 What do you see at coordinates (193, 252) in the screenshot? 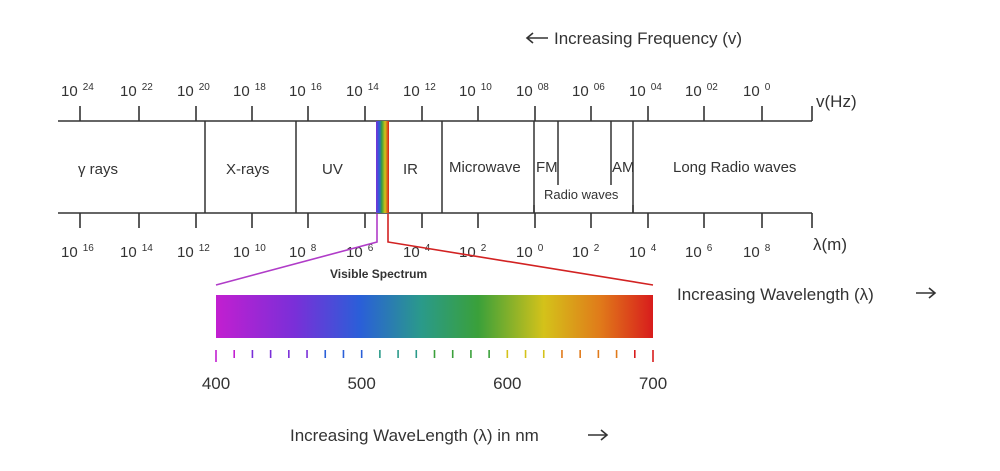
I see `wavelength-tick-label: 10 12` at bounding box center [193, 252].